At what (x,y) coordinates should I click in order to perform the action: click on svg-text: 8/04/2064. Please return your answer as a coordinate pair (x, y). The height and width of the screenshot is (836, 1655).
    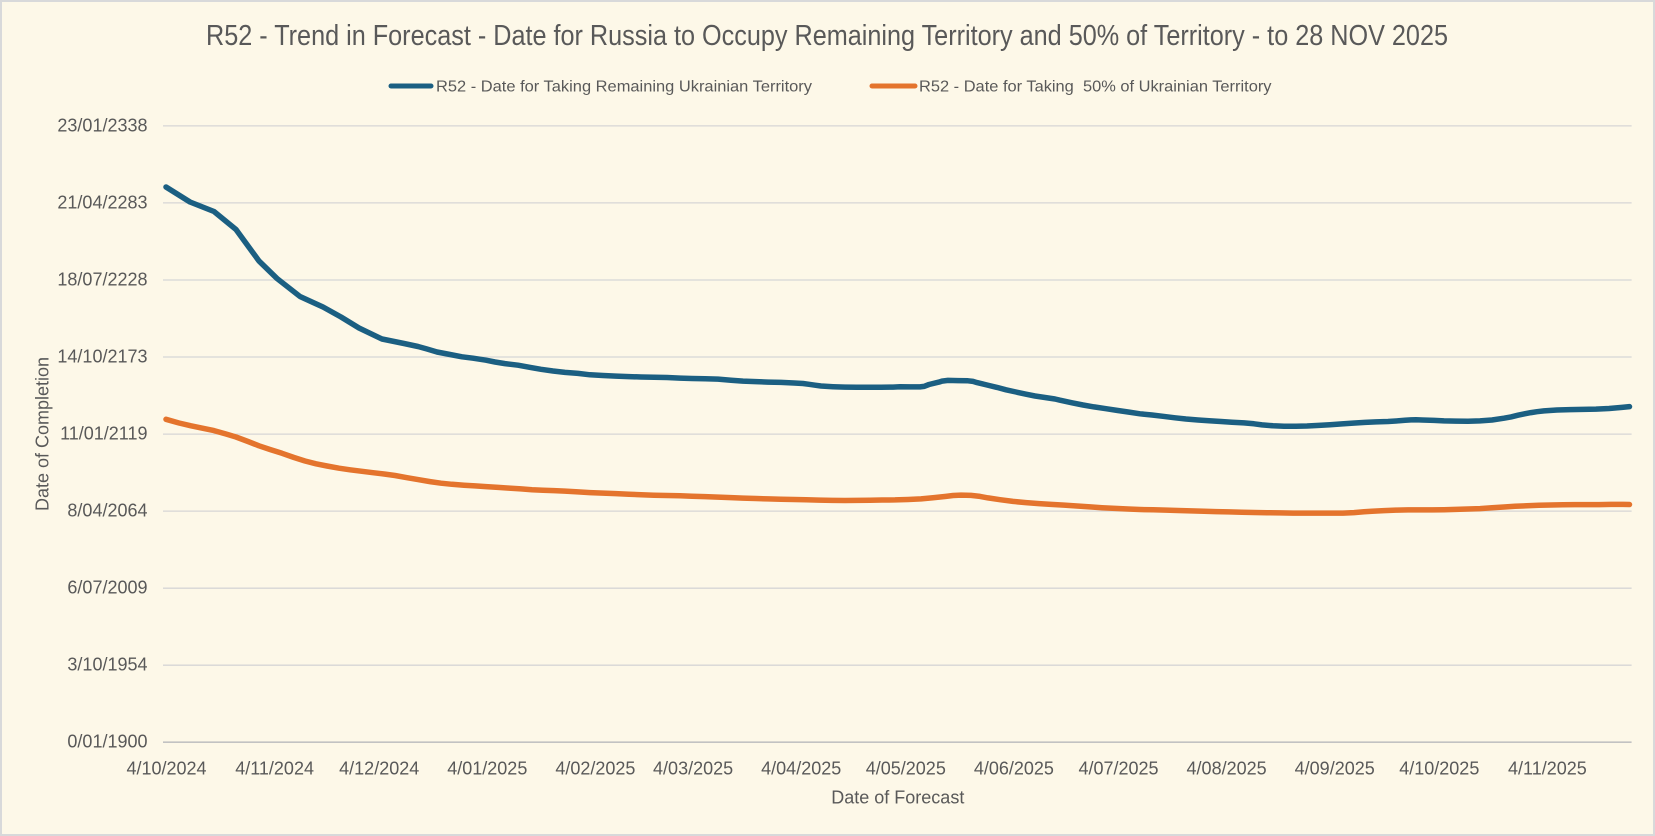
    Looking at the image, I should click on (107, 511).